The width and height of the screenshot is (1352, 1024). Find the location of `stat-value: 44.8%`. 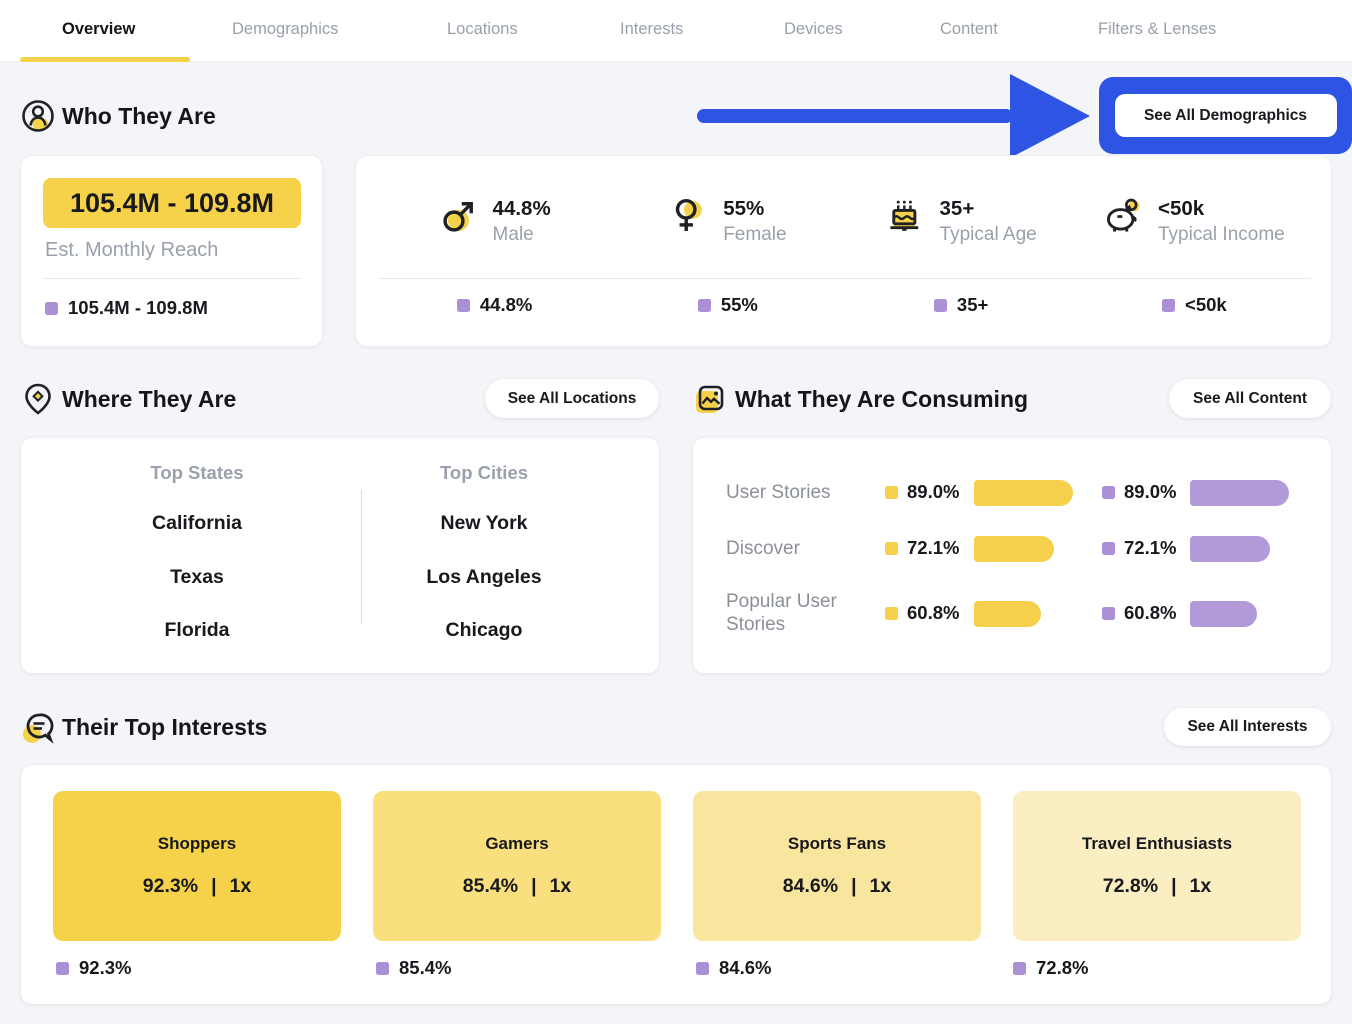

stat-value: 44.8% is located at coordinates (521, 208).